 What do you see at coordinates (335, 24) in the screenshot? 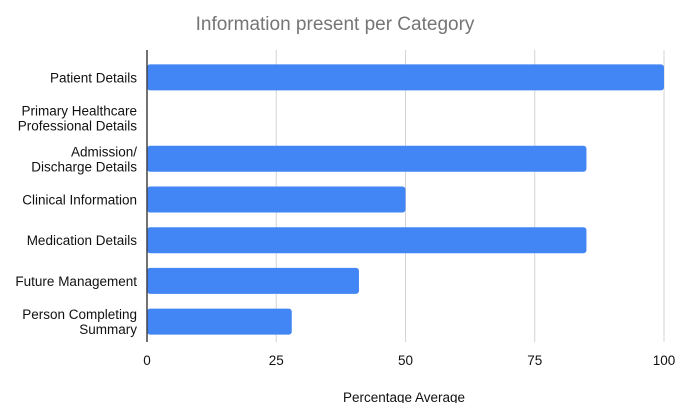
I see `chart-title: Information present per Category` at bounding box center [335, 24].